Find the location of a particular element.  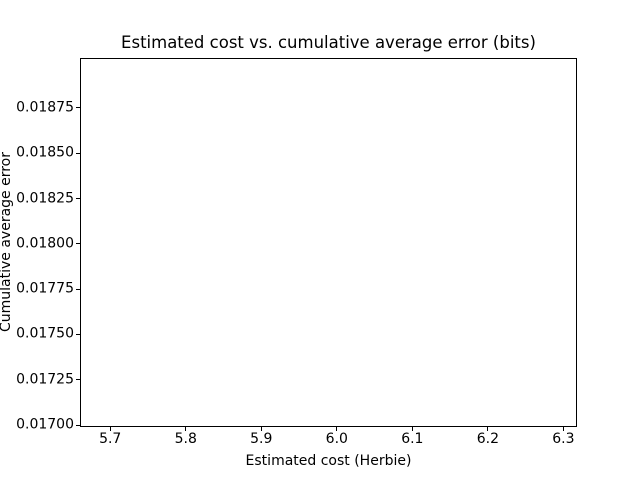

x-tick-label: 5.8 is located at coordinates (185, 439).